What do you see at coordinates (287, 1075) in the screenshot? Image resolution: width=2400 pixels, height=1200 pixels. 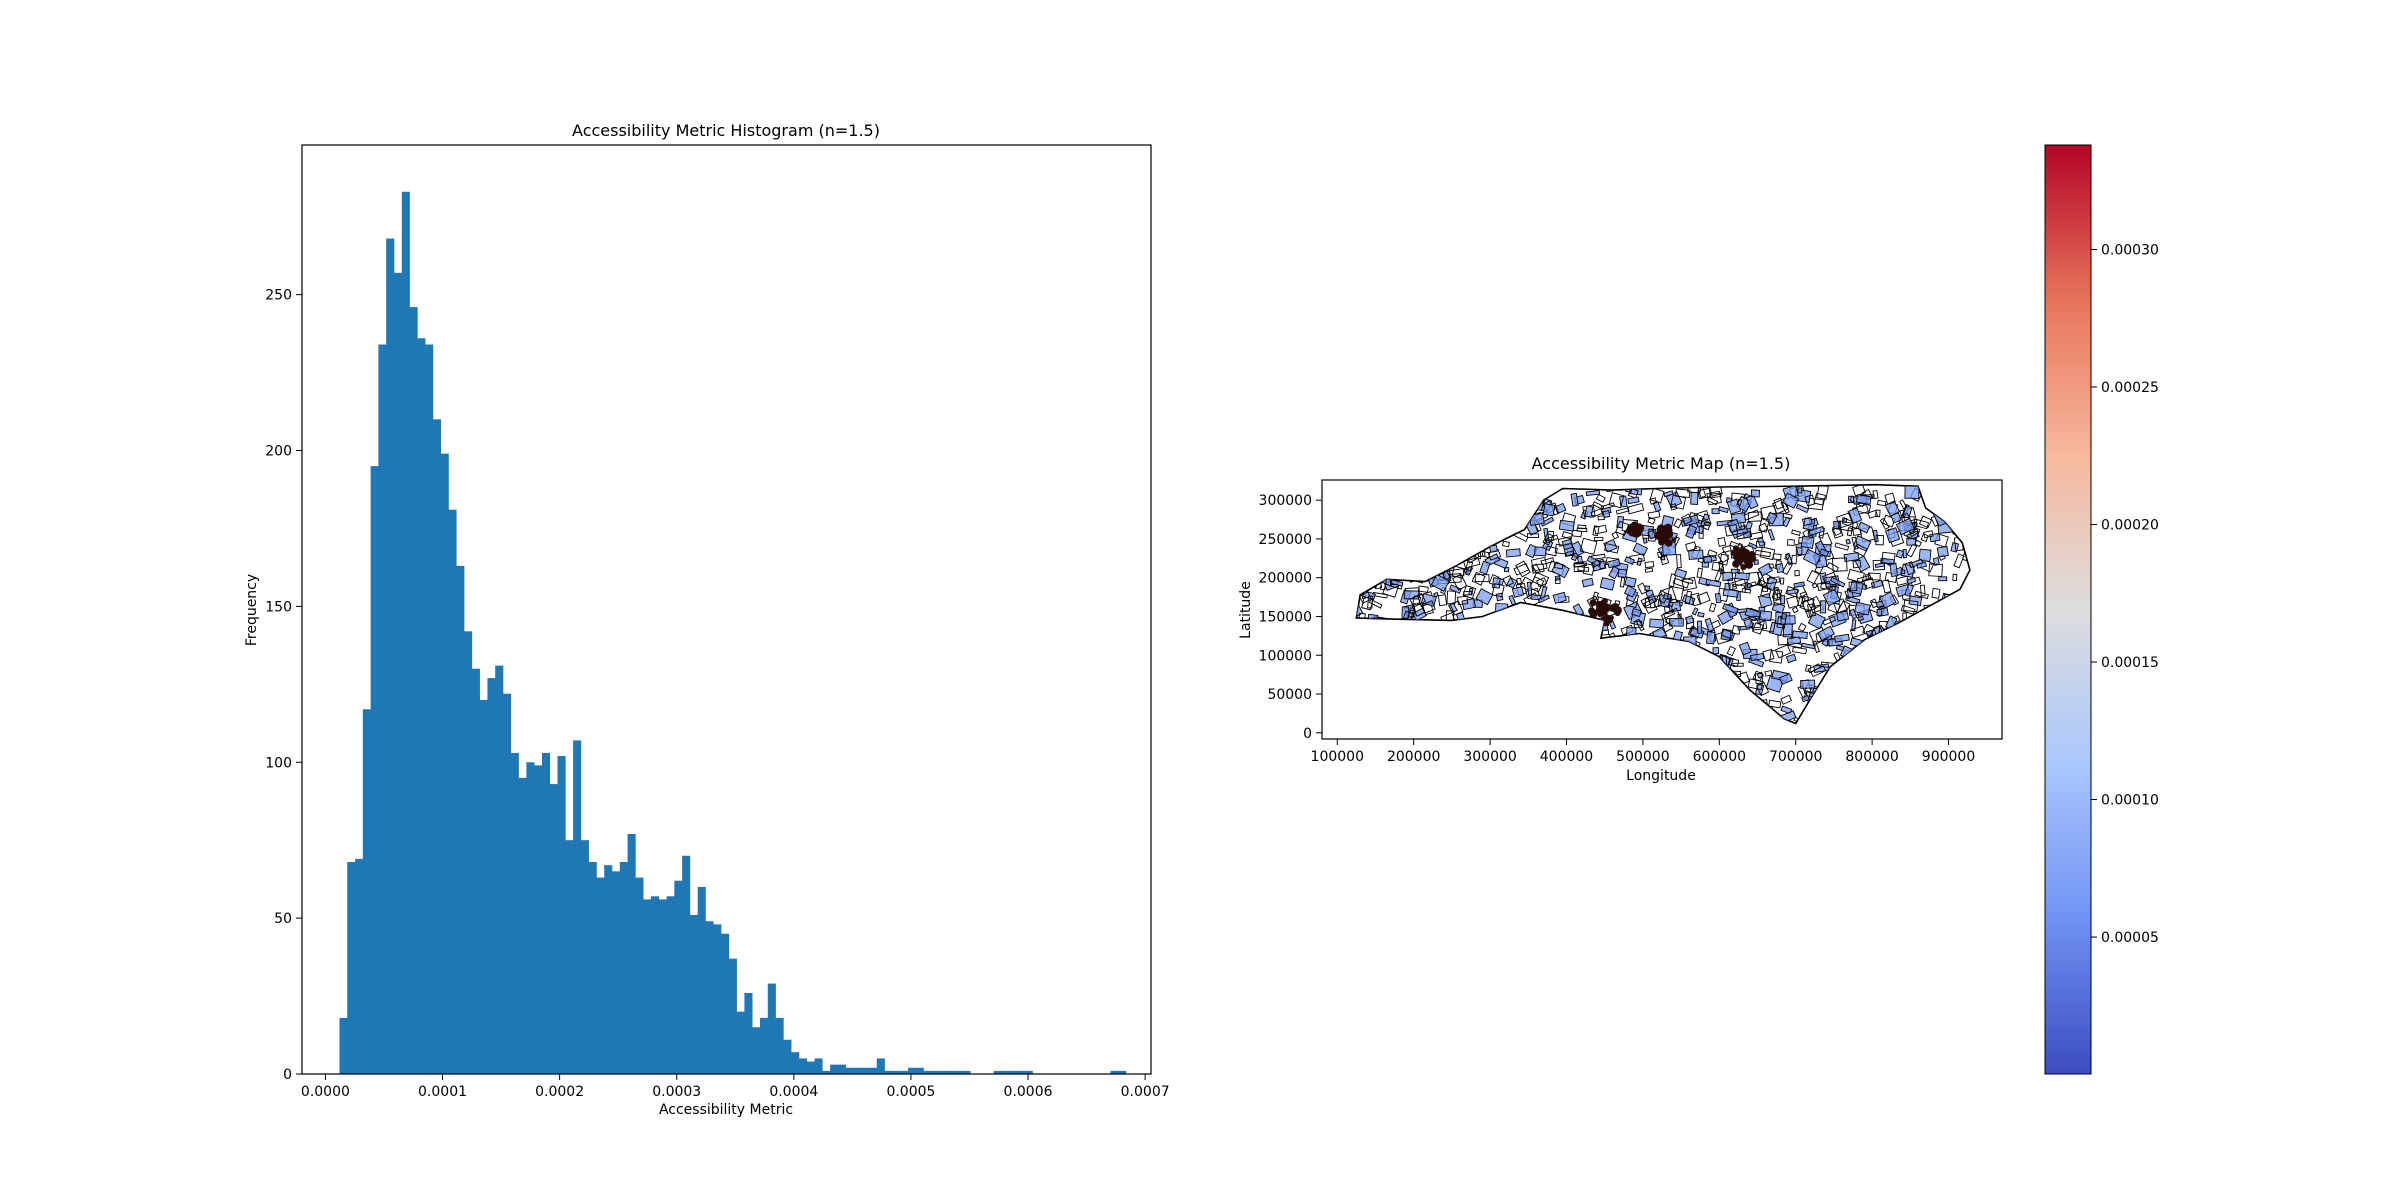 I see `y-tick-label: 0` at bounding box center [287, 1075].